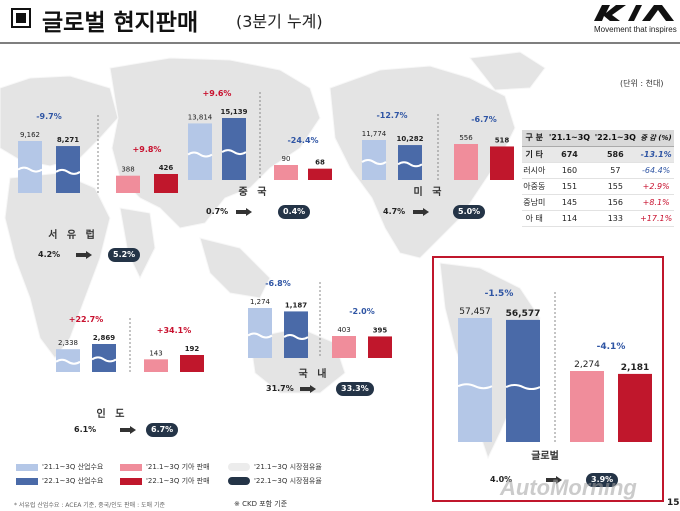 The width and height of the screenshot is (680, 511). What do you see at coordinates (275, 481) in the screenshot?
I see `legend-item: '22.1~3Q 시장점유율` at bounding box center [275, 481].